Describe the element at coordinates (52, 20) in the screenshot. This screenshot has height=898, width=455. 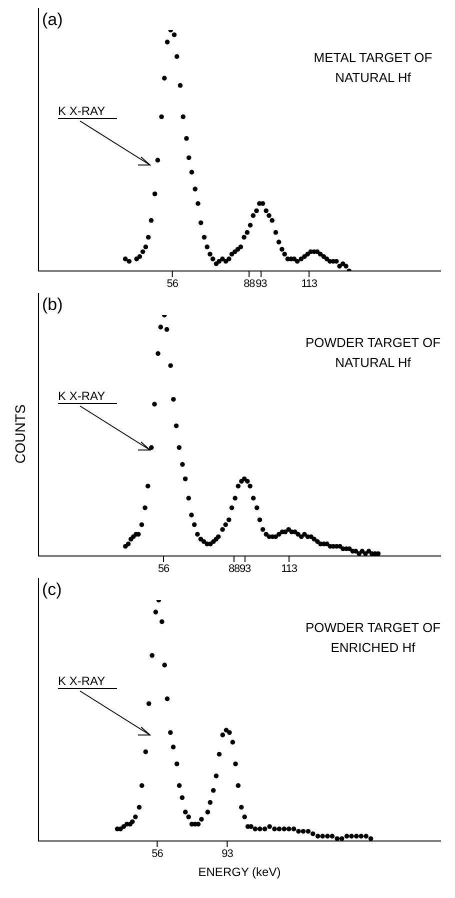
I see `chart-title: (a)` at that location.